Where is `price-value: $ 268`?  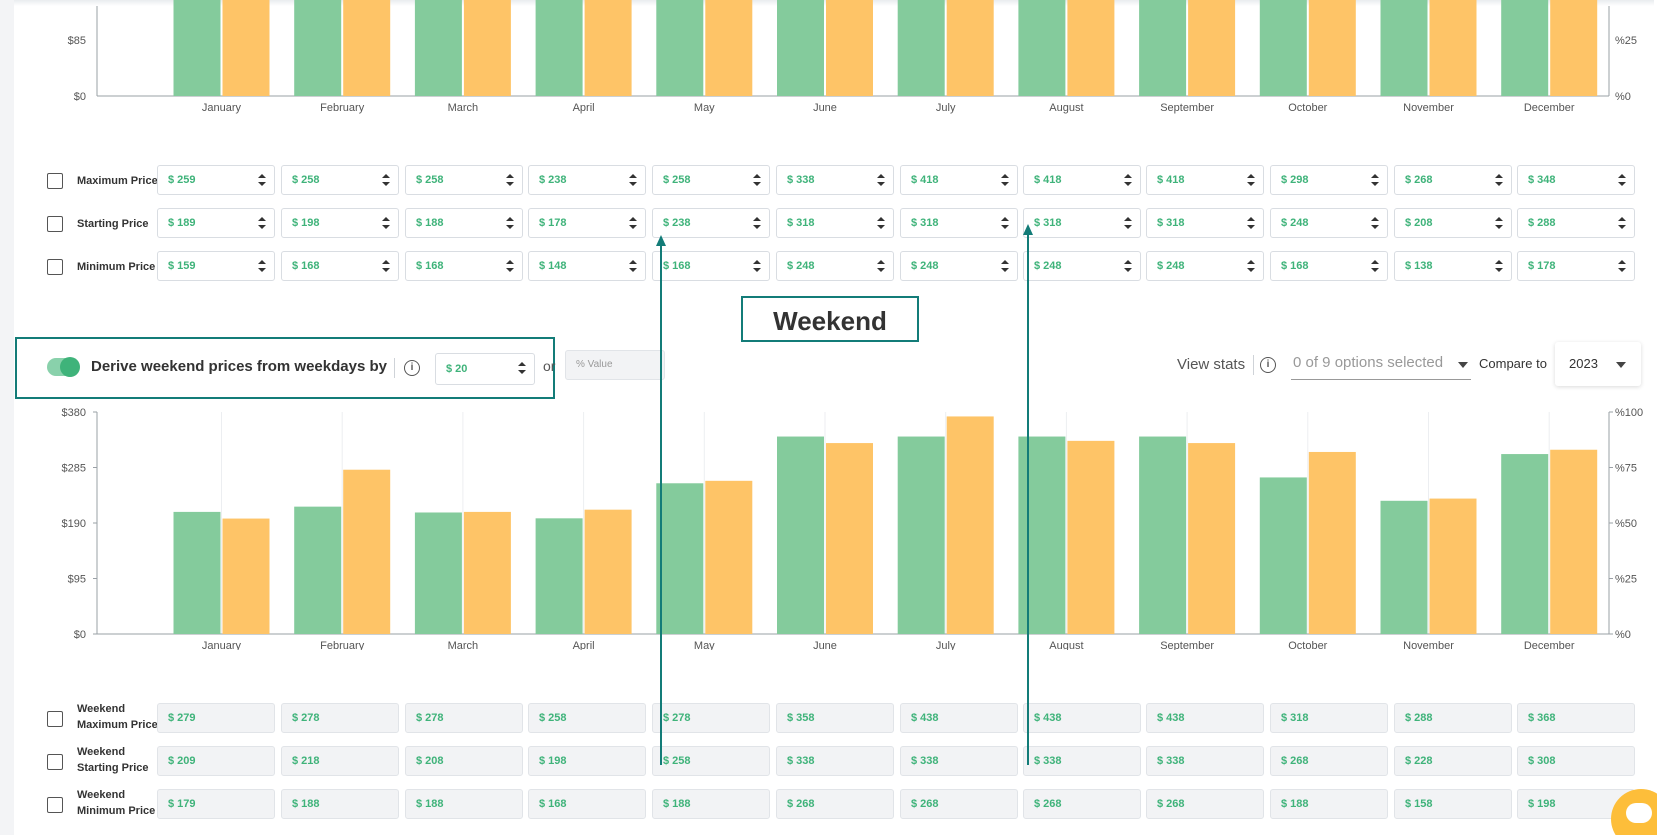 price-value: $ 268 is located at coordinates (1295, 761).